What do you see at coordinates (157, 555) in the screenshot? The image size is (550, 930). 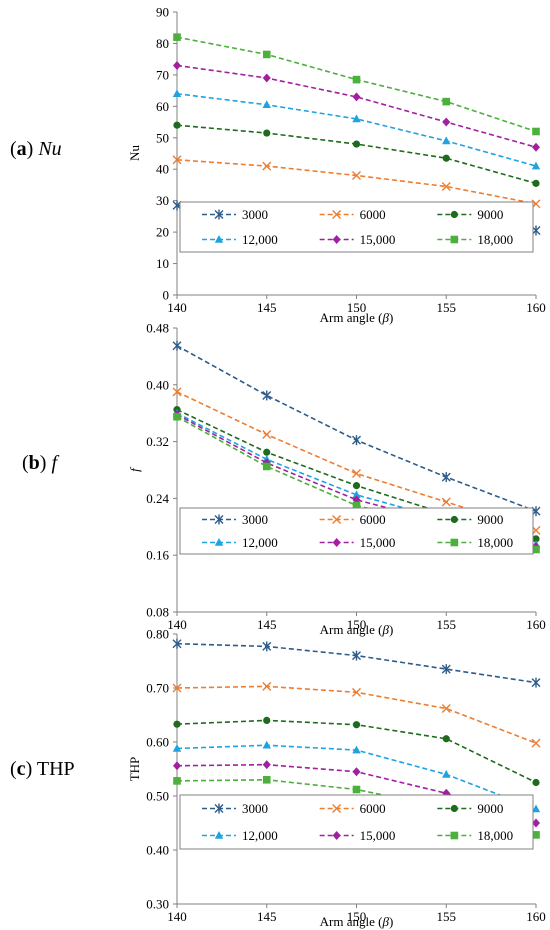 I see `y-tick-label: 0.16` at bounding box center [157, 555].